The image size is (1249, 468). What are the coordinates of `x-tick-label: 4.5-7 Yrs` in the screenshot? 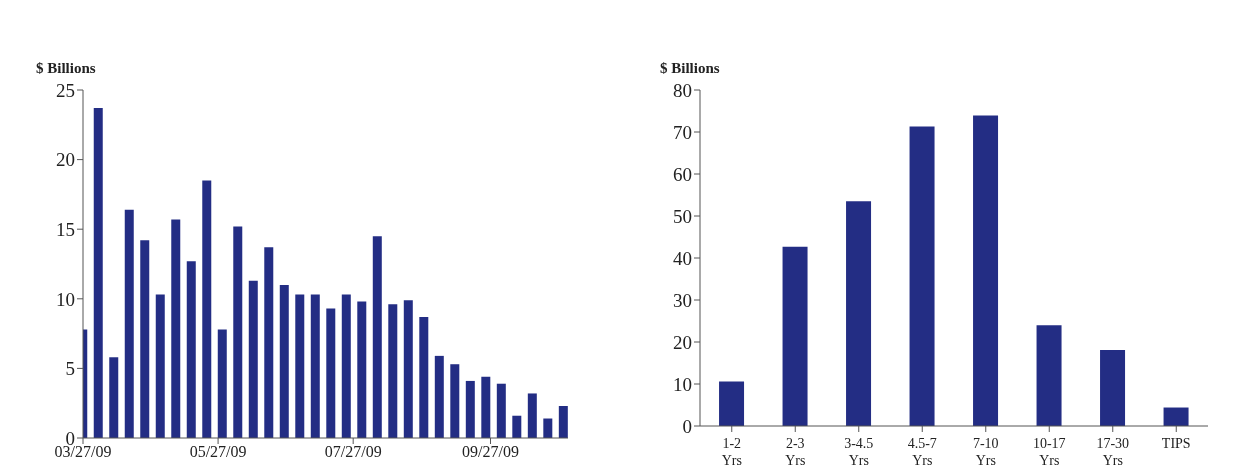 It's located at (922, 452).